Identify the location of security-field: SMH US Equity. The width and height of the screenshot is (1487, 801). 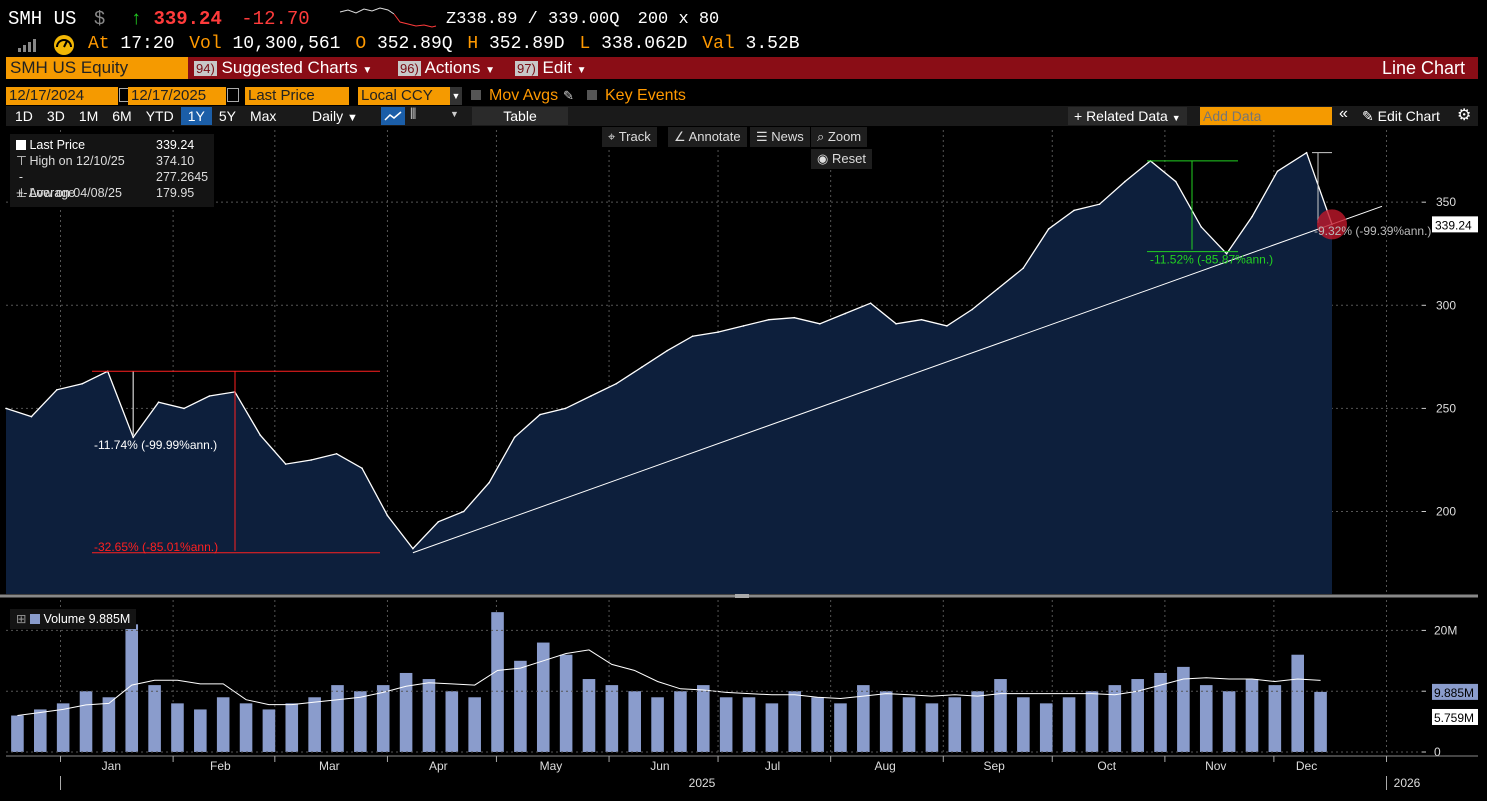
(97, 68).